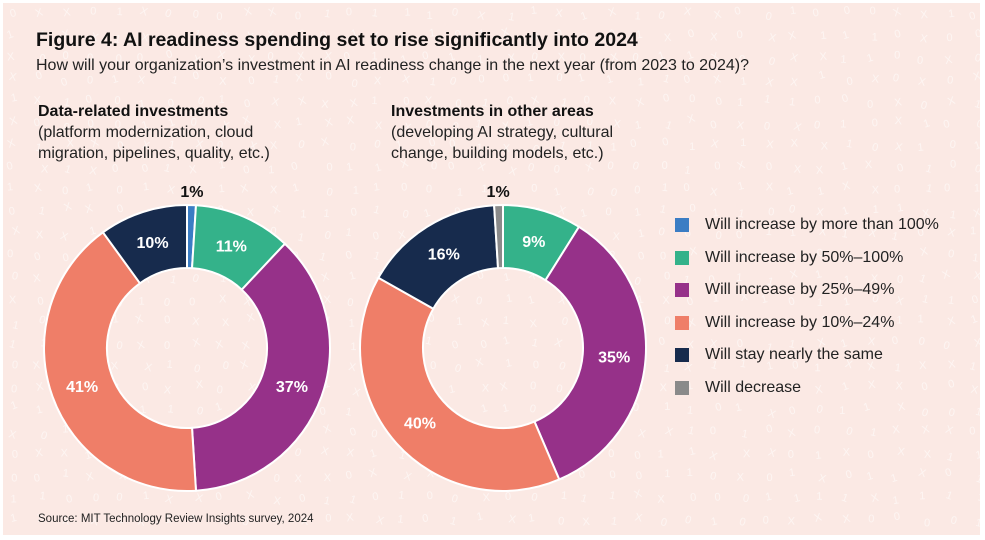  Describe the element at coordinates (807, 388) in the screenshot. I see `legend-item-decrease: Will decrease` at that location.